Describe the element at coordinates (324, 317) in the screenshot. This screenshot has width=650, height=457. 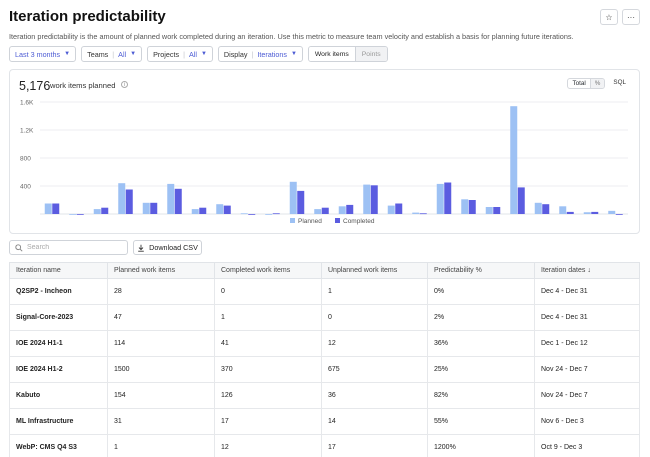
I see `table-row: Signal-Core-2023 47 1 0 2% Dec 4 - Dec 31` at that location.